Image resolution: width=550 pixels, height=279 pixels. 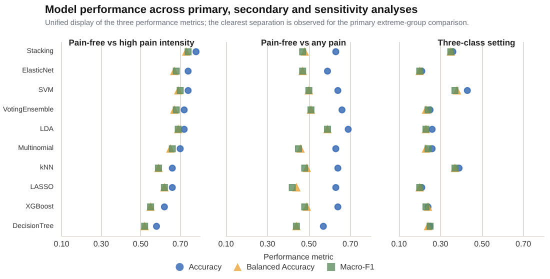 I want to click on chart-title: Pain-free vs any pain, so click(x=303, y=43).